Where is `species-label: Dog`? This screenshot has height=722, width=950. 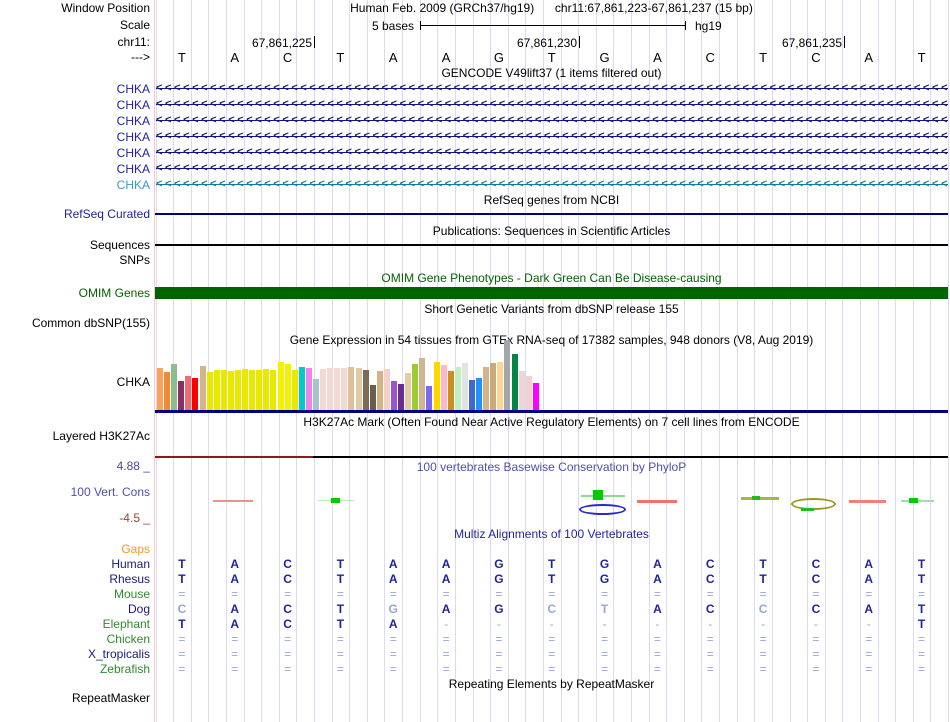
species-label: Dog is located at coordinates (138, 609).